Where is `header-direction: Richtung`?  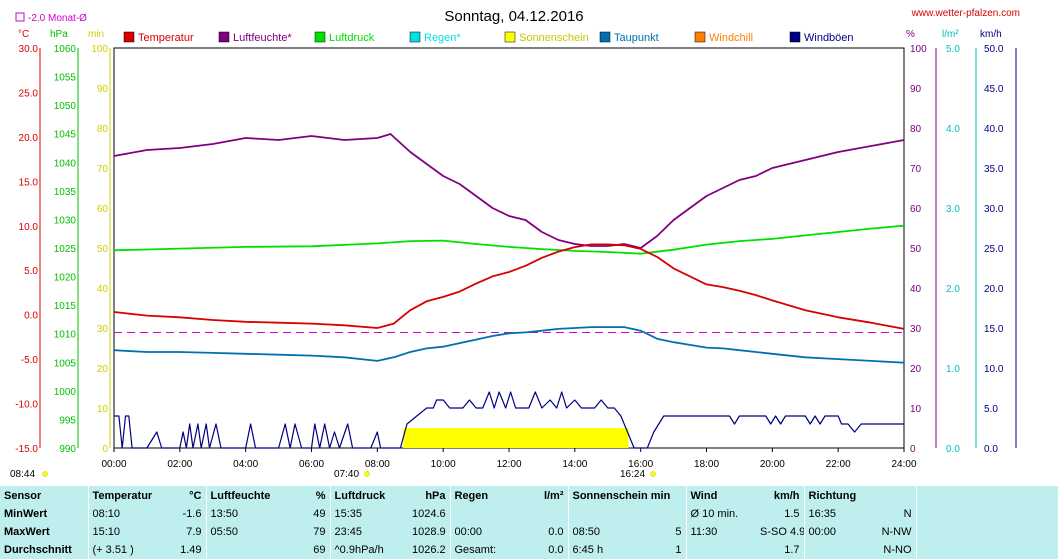 header-direction: Richtung is located at coordinates (840, 495).